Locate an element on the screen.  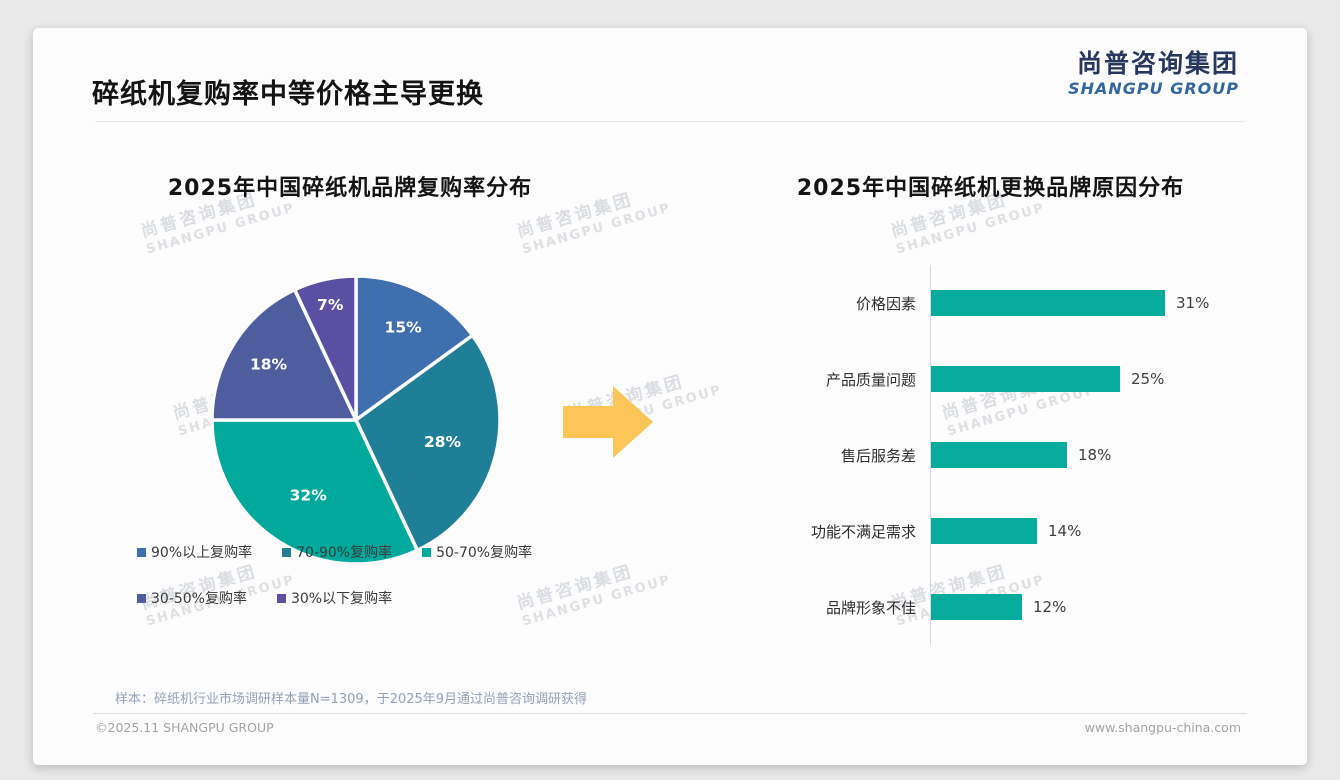
footer-copyright: ©2025.11 SHANGPU GROUP is located at coordinates (184, 727).